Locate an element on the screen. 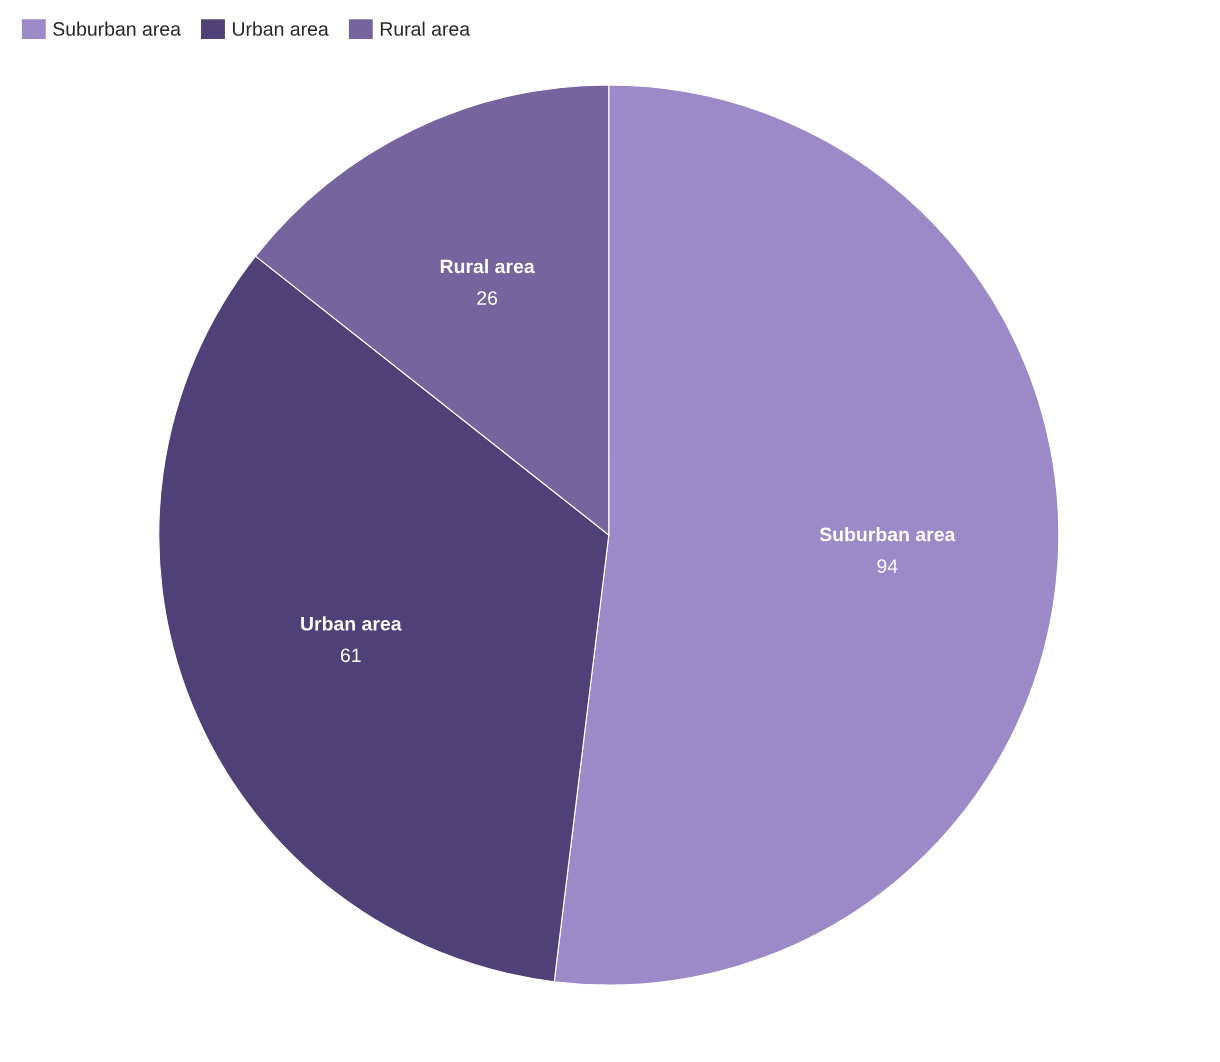 The image size is (1220, 1062). slice-label: Rural area is located at coordinates (487, 266).